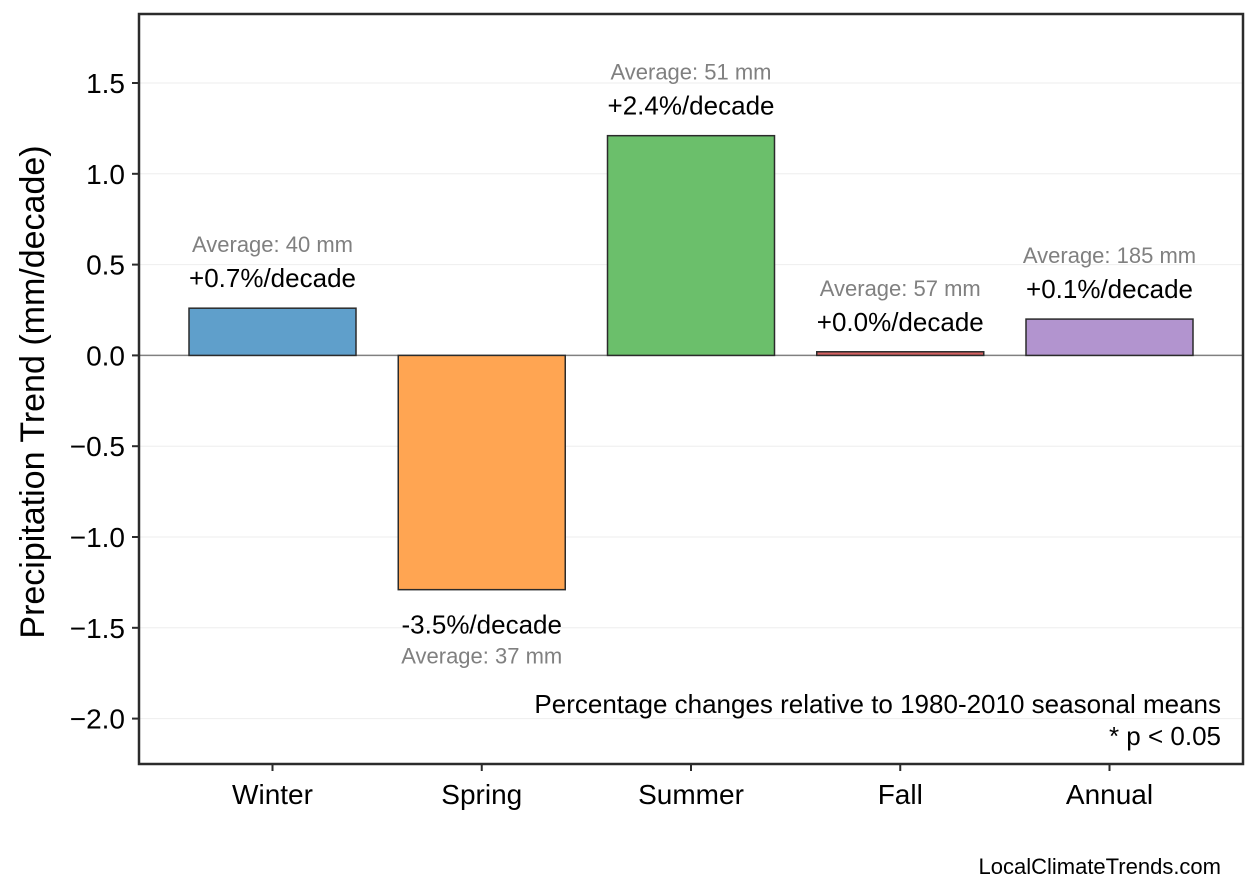 This screenshot has height=893, width=1258. I want to click on note-line-2: * p < 0.05, so click(1165, 736).